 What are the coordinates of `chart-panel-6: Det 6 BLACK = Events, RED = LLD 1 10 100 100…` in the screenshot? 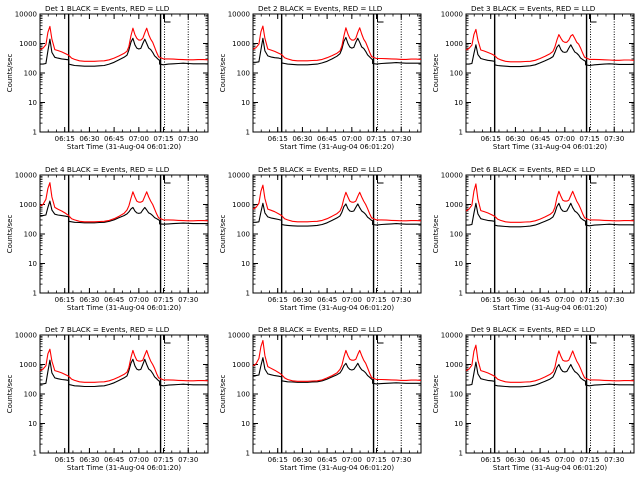 It's located at (533, 238).